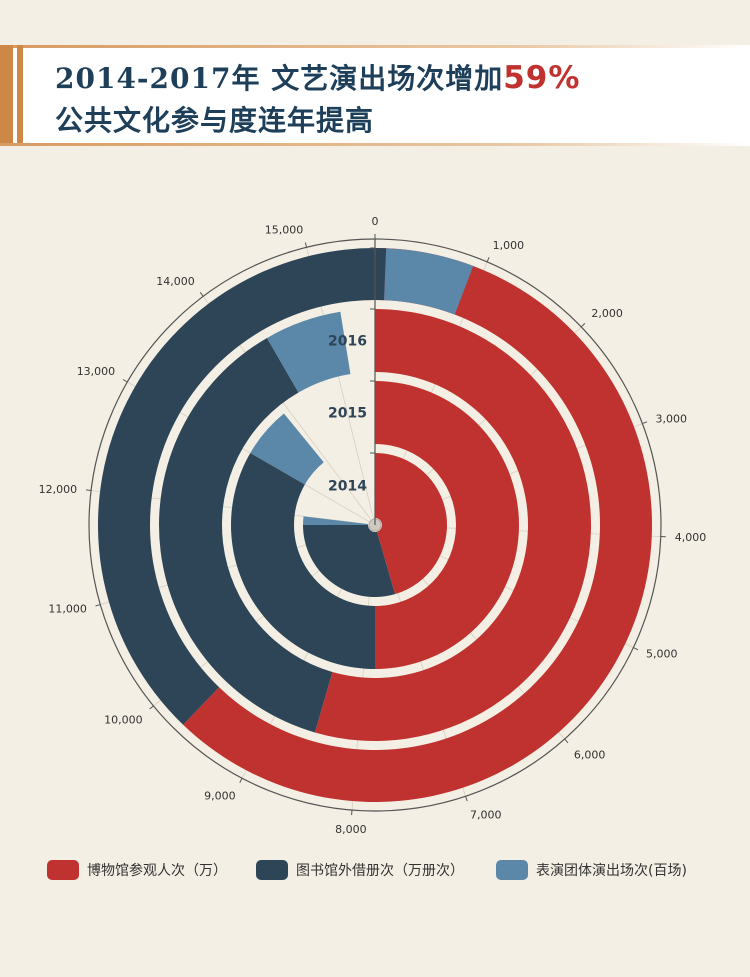 This screenshot has height=977, width=750. What do you see at coordinates (157, 871) in the screenshot?
I see `legend-label-museum: 博物馆参观人次（万）` at bounding box center [157, 871].